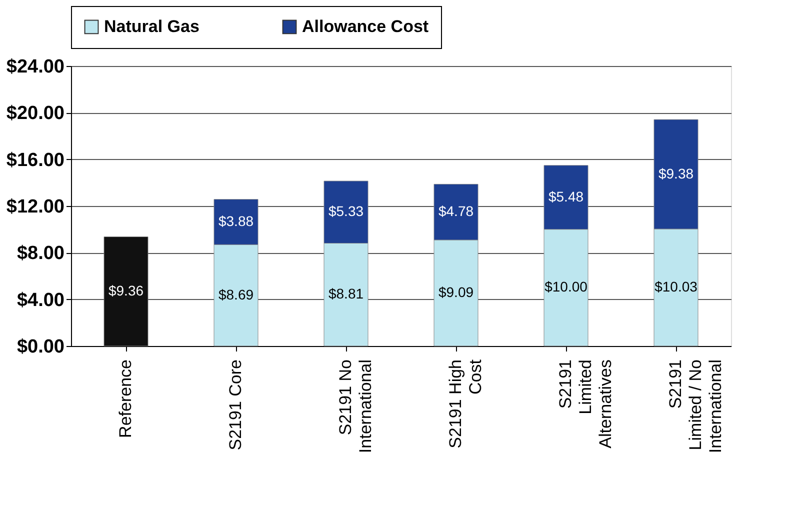 The image size is (801, 515). I want to click on data-label: $10.03, so click(676, 286).